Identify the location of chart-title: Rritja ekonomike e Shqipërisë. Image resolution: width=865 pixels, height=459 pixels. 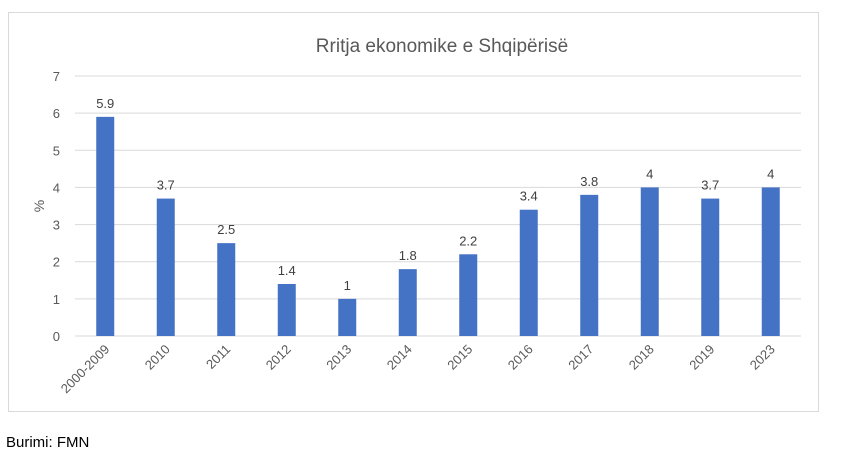
(442, 46).